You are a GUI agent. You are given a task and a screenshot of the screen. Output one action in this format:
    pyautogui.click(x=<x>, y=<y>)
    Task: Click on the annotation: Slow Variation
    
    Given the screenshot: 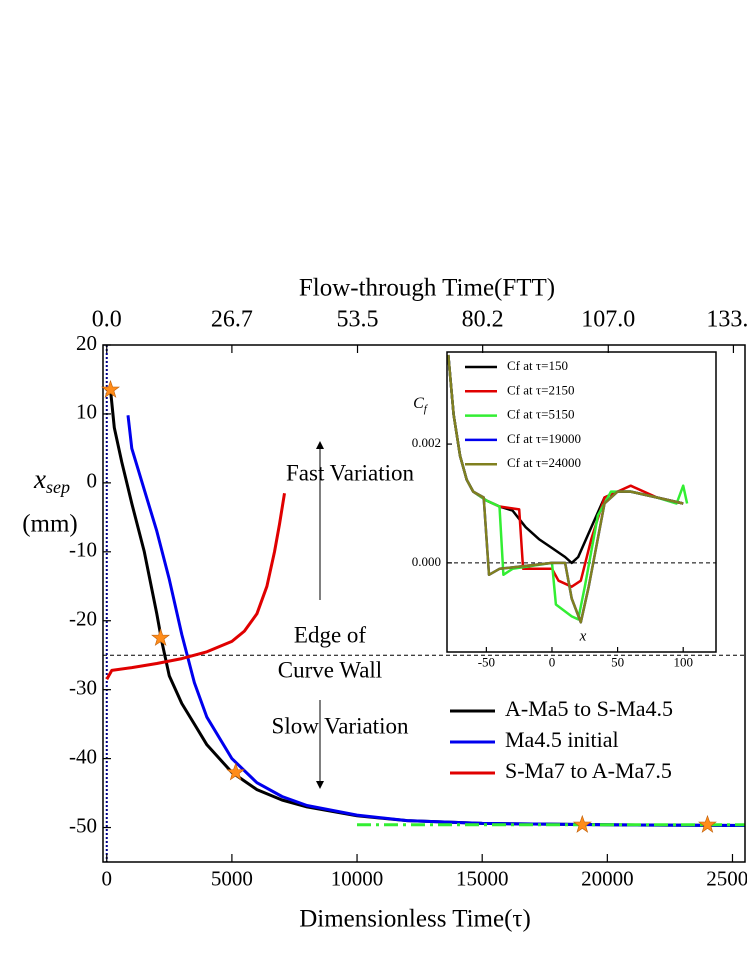 What is the action you would take?
    pyautogui.click(x=340, y=725)
    